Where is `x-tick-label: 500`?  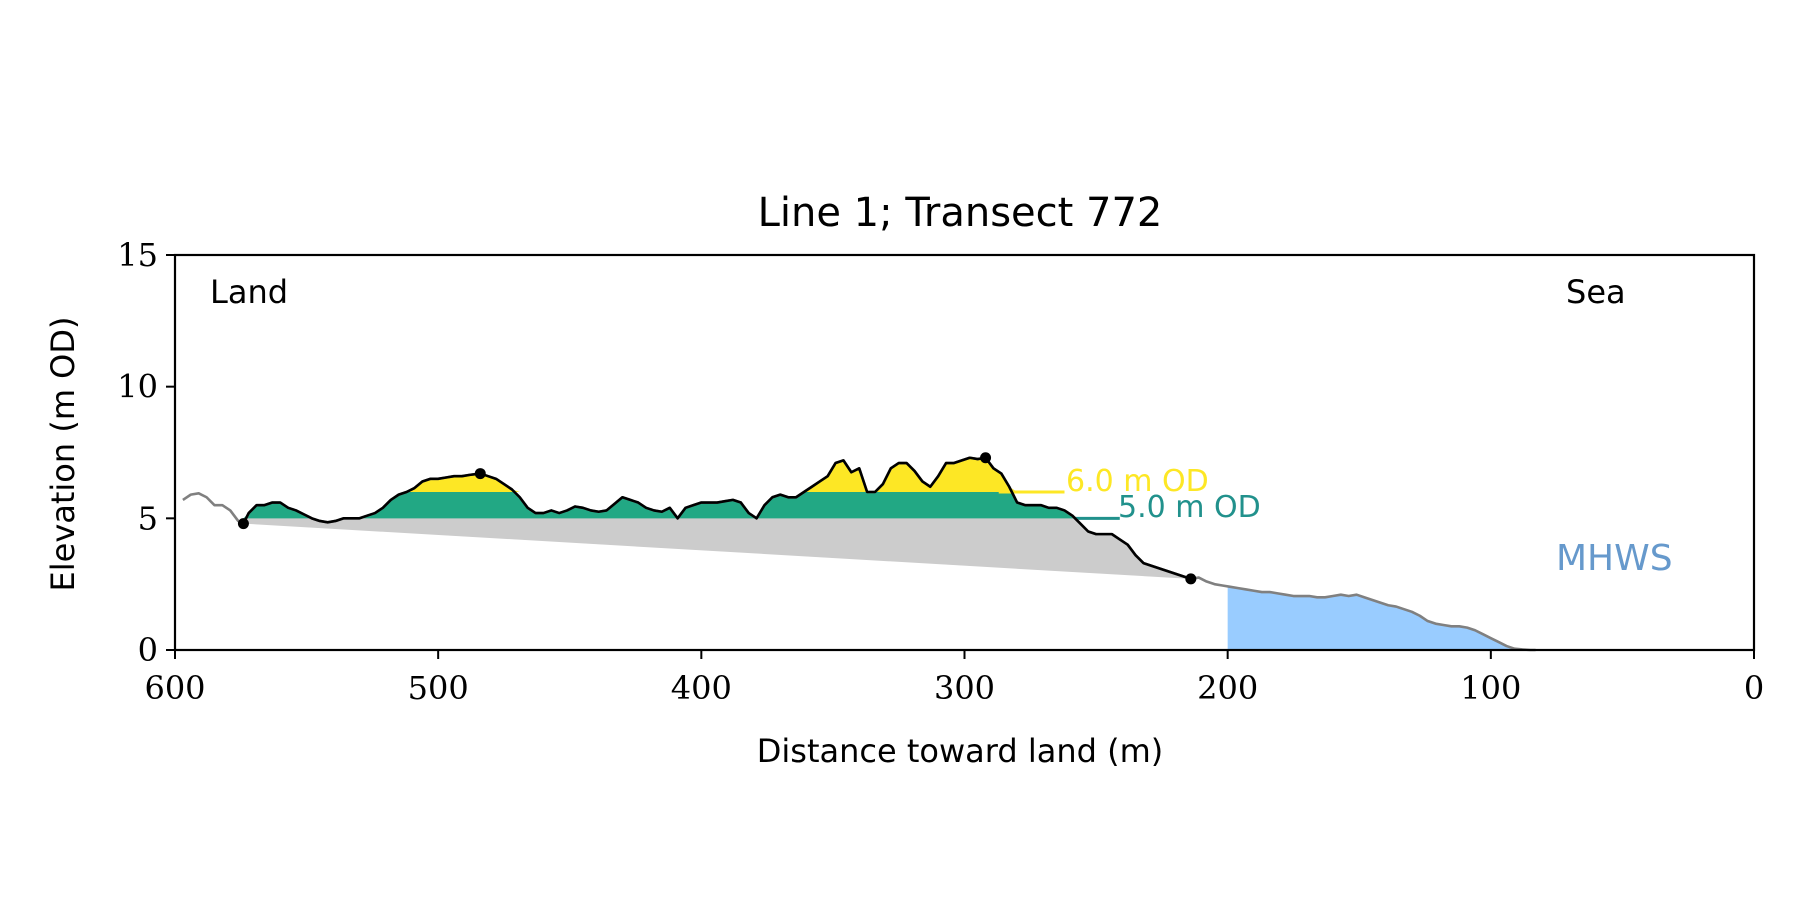
x-tick-label: 500 is located at coordinates (438, 688).